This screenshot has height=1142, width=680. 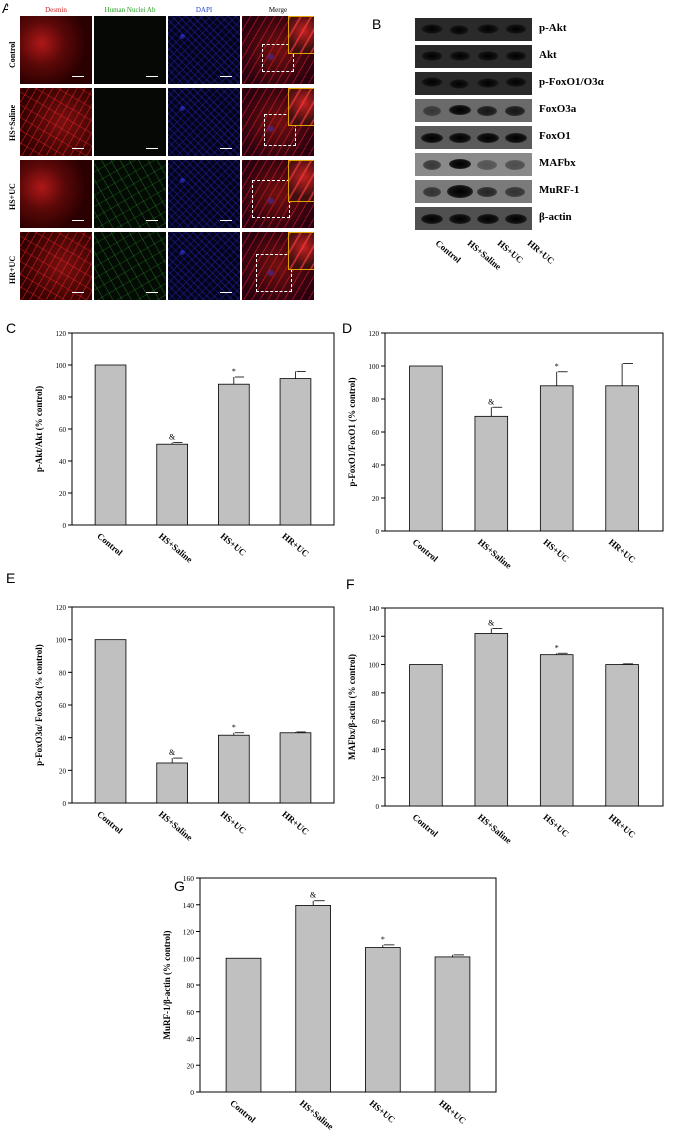 What do you see at coordinates (39, 705) in the screenshot?
I see `y-axis-label: p-FoxO3α/ FoxO3α (% control)` at bounding box center [39, 705].